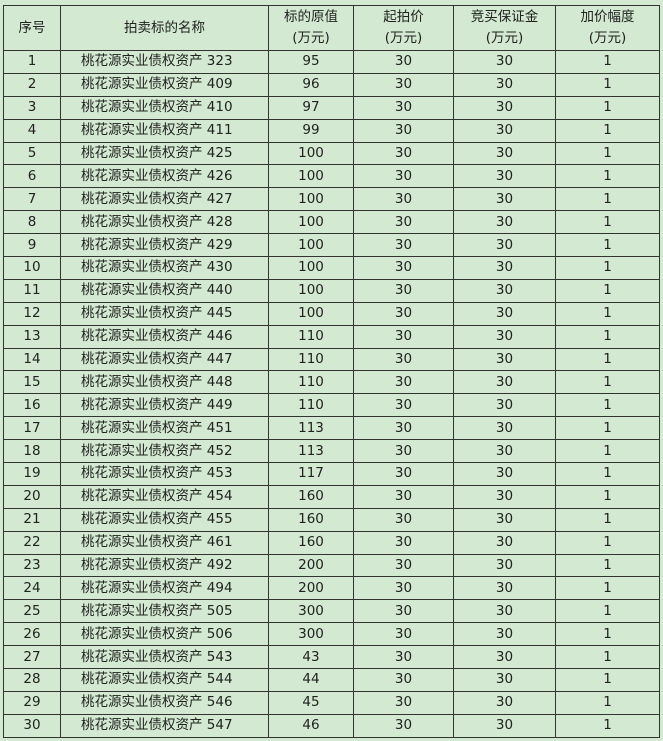 Image resolution: width=663 pixels, height=741 pixels. What do you see at coordinates (32, 634) in the screenshot?
I see `cell-index: 26` at bounding box center [32, 634].